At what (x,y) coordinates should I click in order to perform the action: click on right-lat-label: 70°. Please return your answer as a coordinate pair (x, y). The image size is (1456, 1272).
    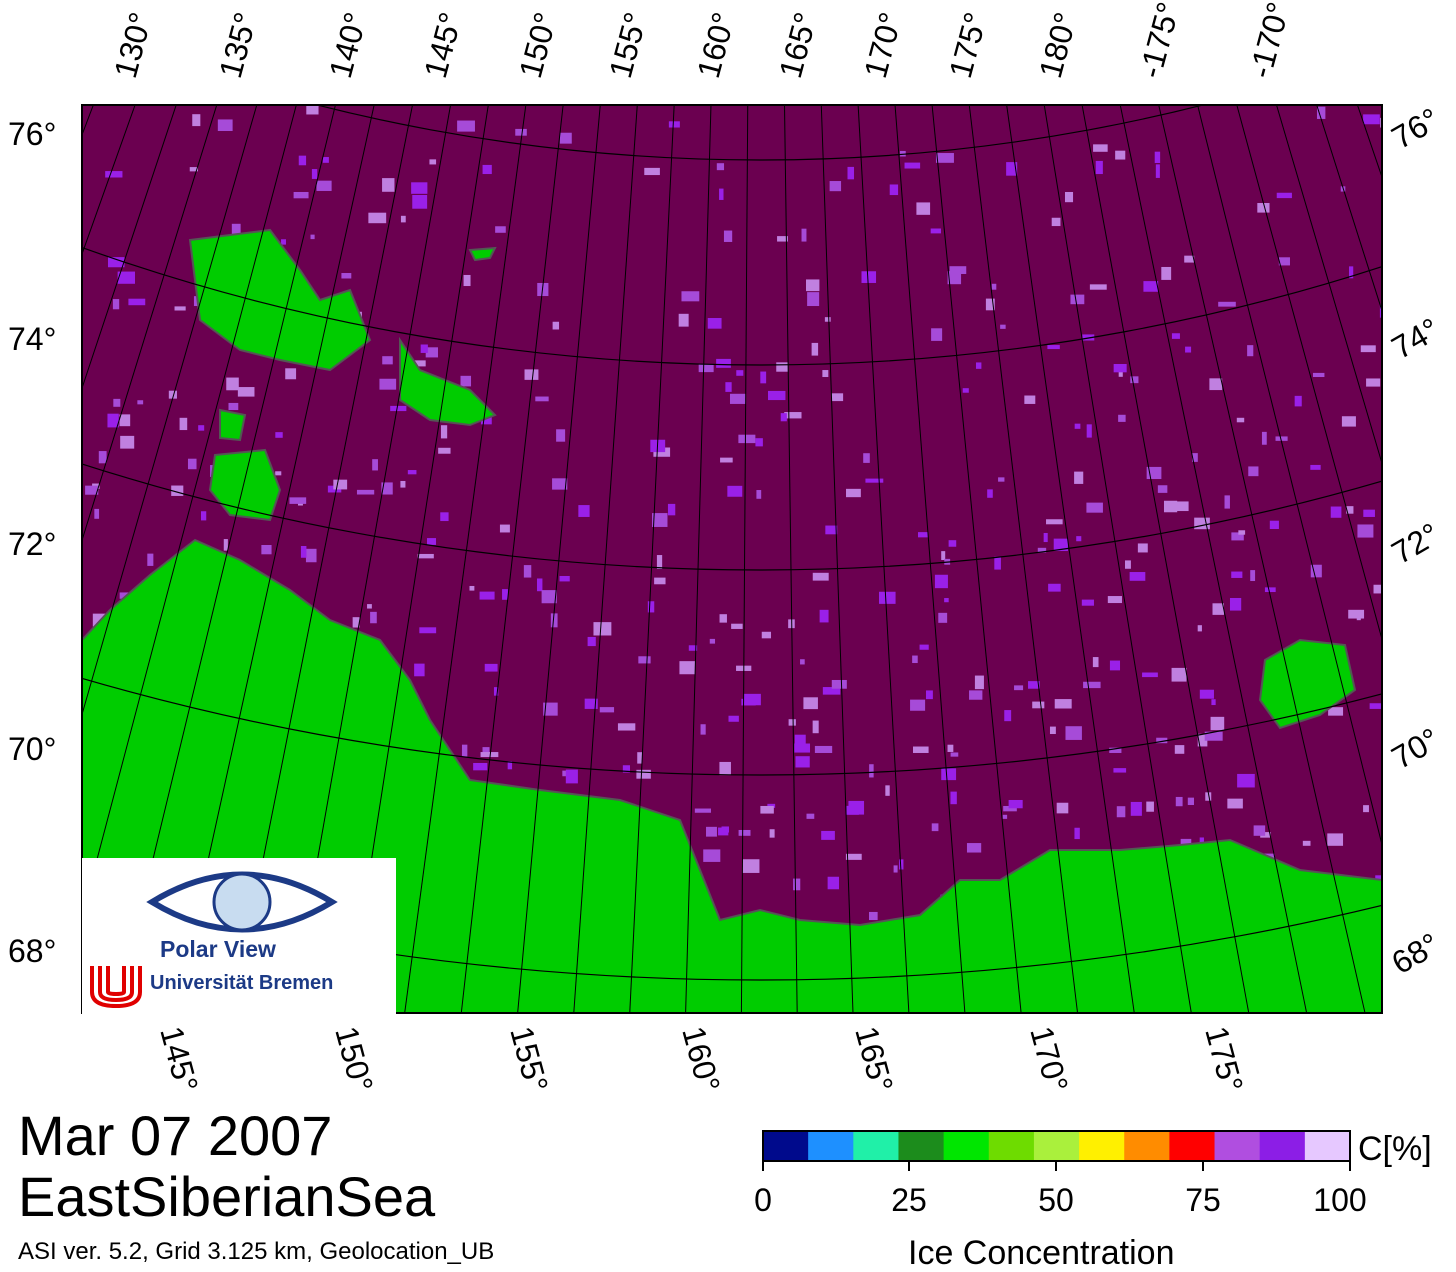
    Looking at the image, I should click on (1416, 748).